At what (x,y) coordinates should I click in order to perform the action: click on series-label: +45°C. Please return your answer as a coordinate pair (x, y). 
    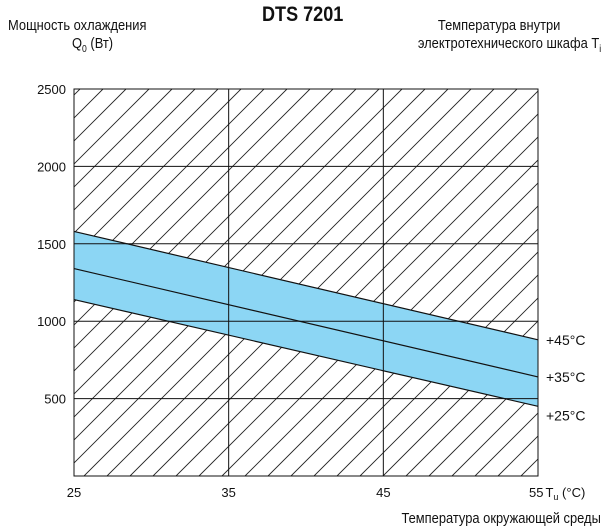
    Looking at the image, I should click on (565, 340).